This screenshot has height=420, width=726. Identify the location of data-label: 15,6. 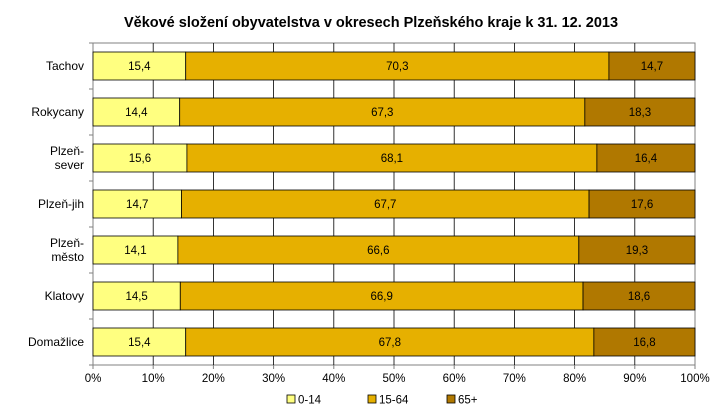
(140, 159).